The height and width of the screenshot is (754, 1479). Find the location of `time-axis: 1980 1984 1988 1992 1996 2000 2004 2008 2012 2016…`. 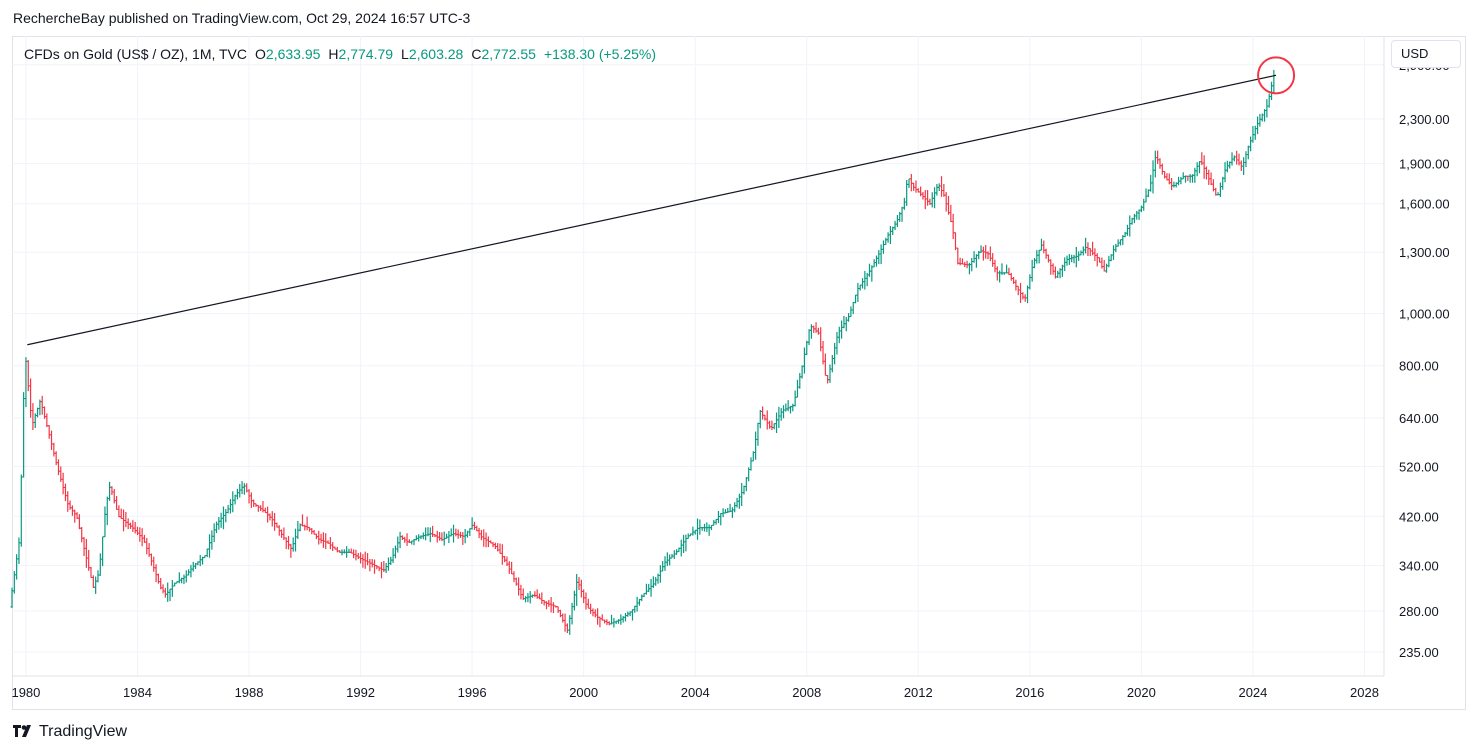

time-axis: 1980 1984 1988 1992 1996 2000 2004 2008 2012 2016… is located at coordinates (694, 692).